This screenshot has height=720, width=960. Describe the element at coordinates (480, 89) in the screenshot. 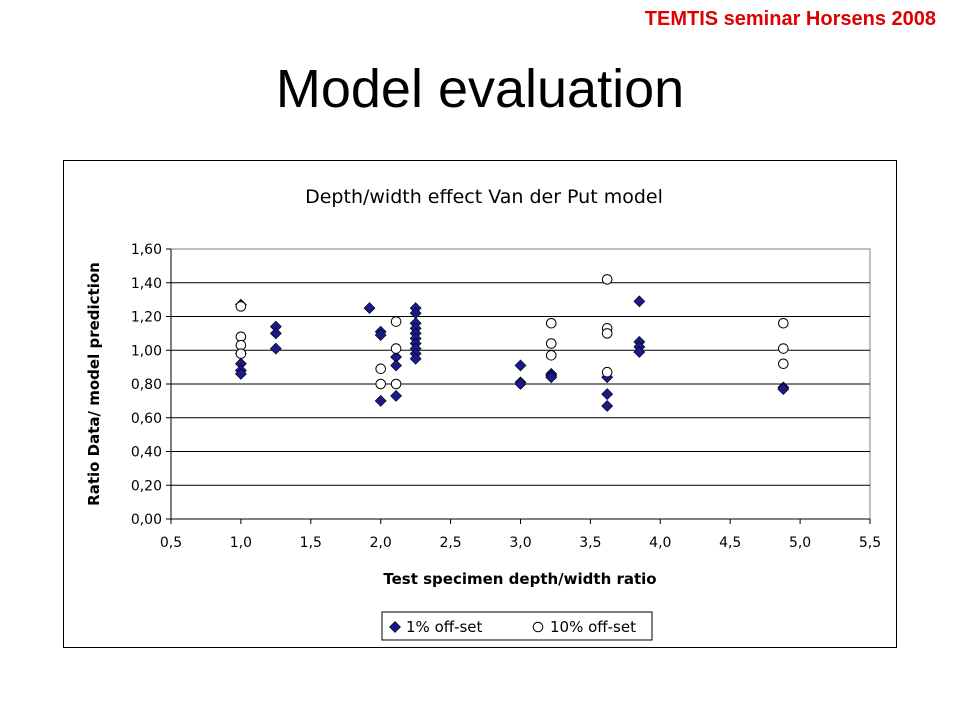

I see `slide-title: Model evaluation` at that location.